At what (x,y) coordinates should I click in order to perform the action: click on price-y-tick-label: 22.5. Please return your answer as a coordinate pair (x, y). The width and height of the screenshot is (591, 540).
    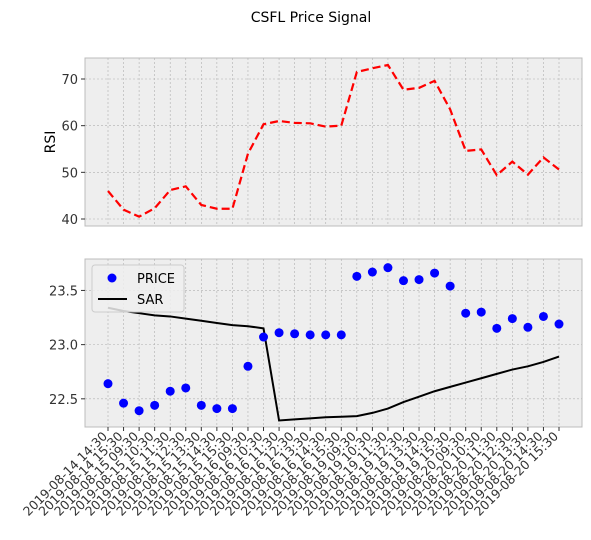
    Looking at the image, I should click on (63, 400).